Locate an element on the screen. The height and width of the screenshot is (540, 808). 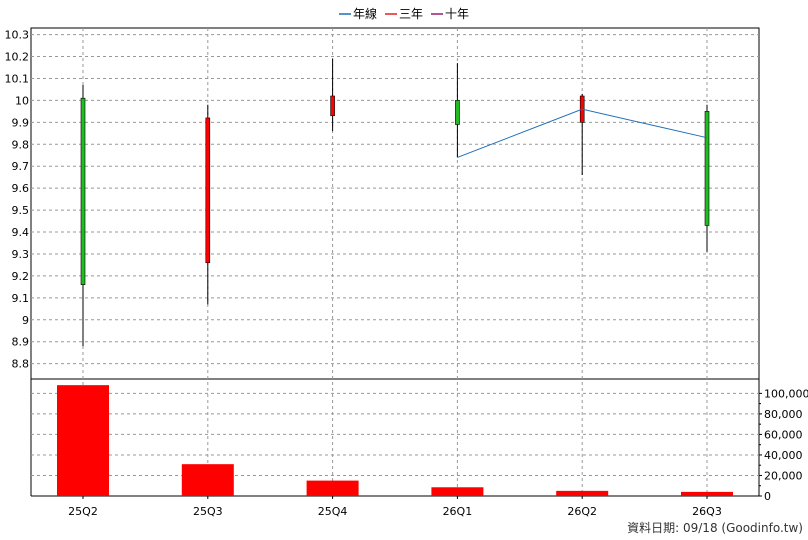
price-tick-label: 9.9 is located at coordinates (21, 122).